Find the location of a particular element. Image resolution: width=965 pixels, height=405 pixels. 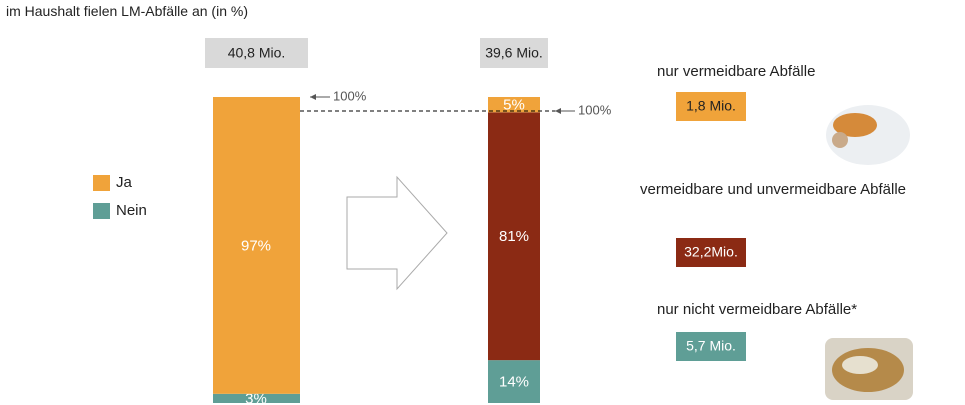

photo-top is located at coordinates (868, 135).